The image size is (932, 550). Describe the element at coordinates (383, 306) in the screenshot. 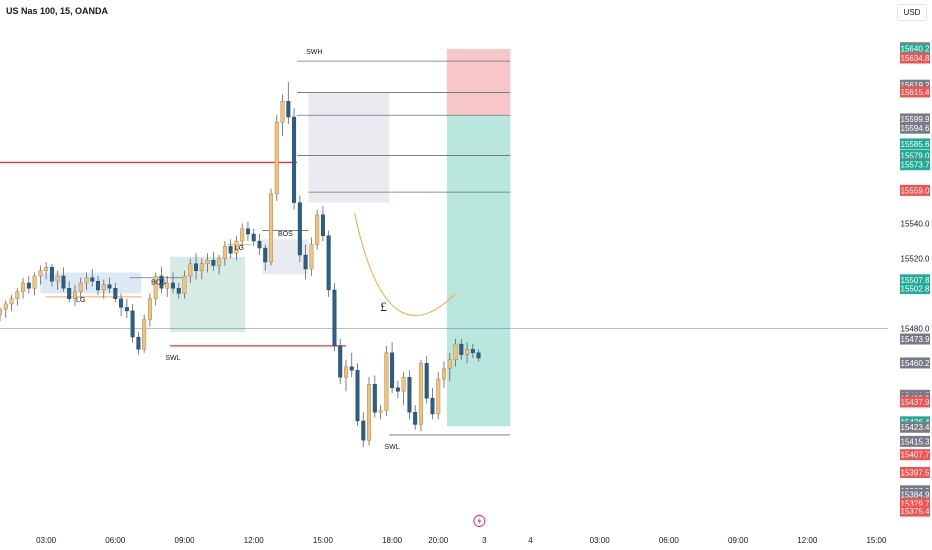

I see `curve-label: £` at that location.